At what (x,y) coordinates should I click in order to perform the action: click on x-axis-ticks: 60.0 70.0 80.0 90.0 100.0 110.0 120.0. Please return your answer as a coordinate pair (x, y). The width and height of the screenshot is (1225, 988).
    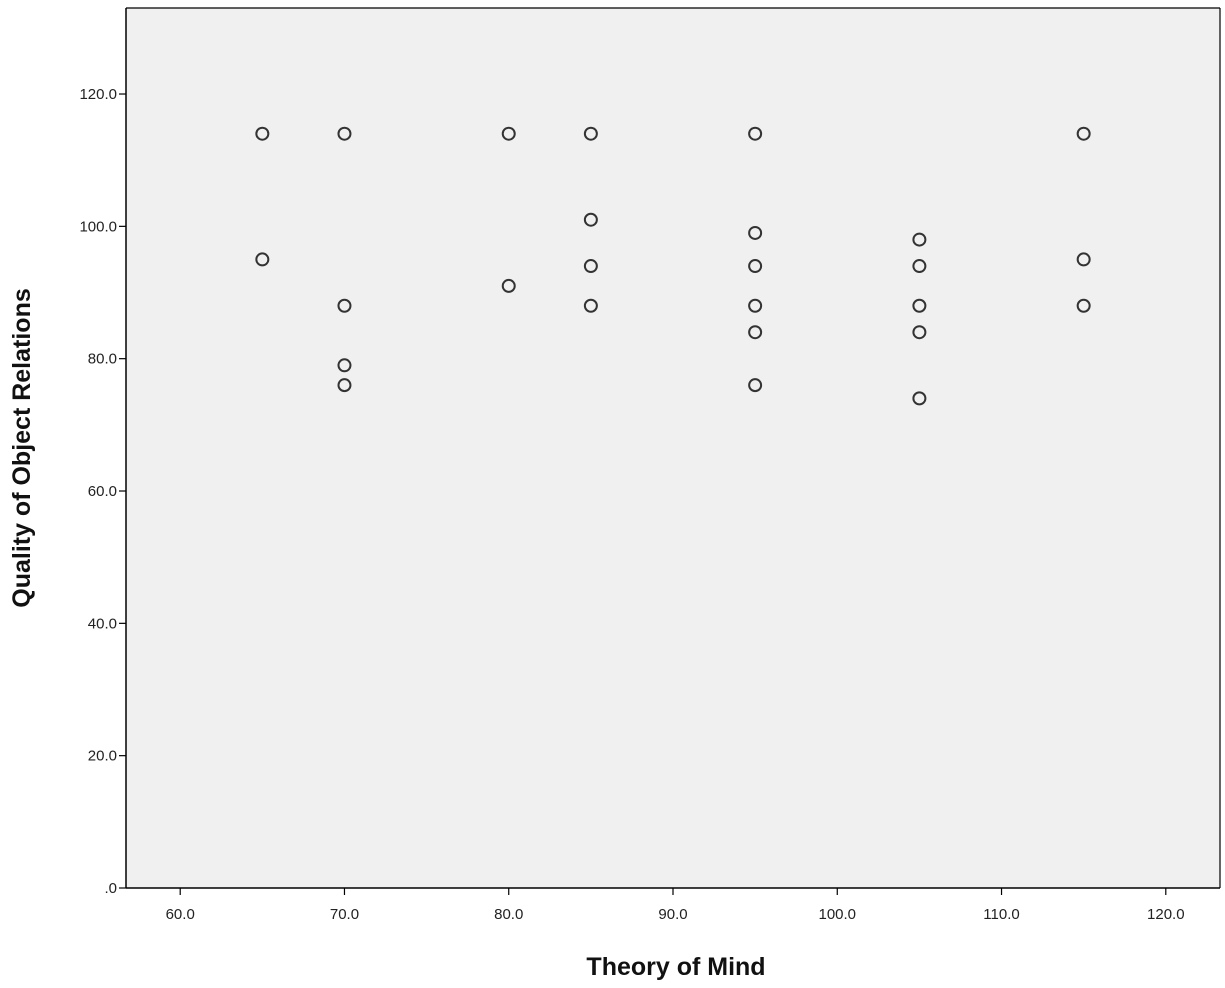
    Looking at the image, I should click on (675, 905).